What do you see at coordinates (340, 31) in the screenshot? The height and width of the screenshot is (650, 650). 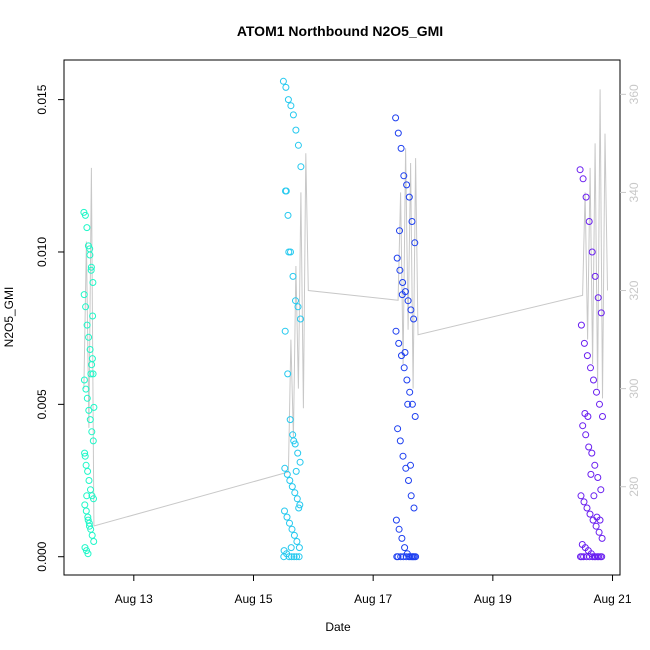 I see `chart-title: ATOM1 Northbound N2O5_GMI` at bounding box center [340, 31].